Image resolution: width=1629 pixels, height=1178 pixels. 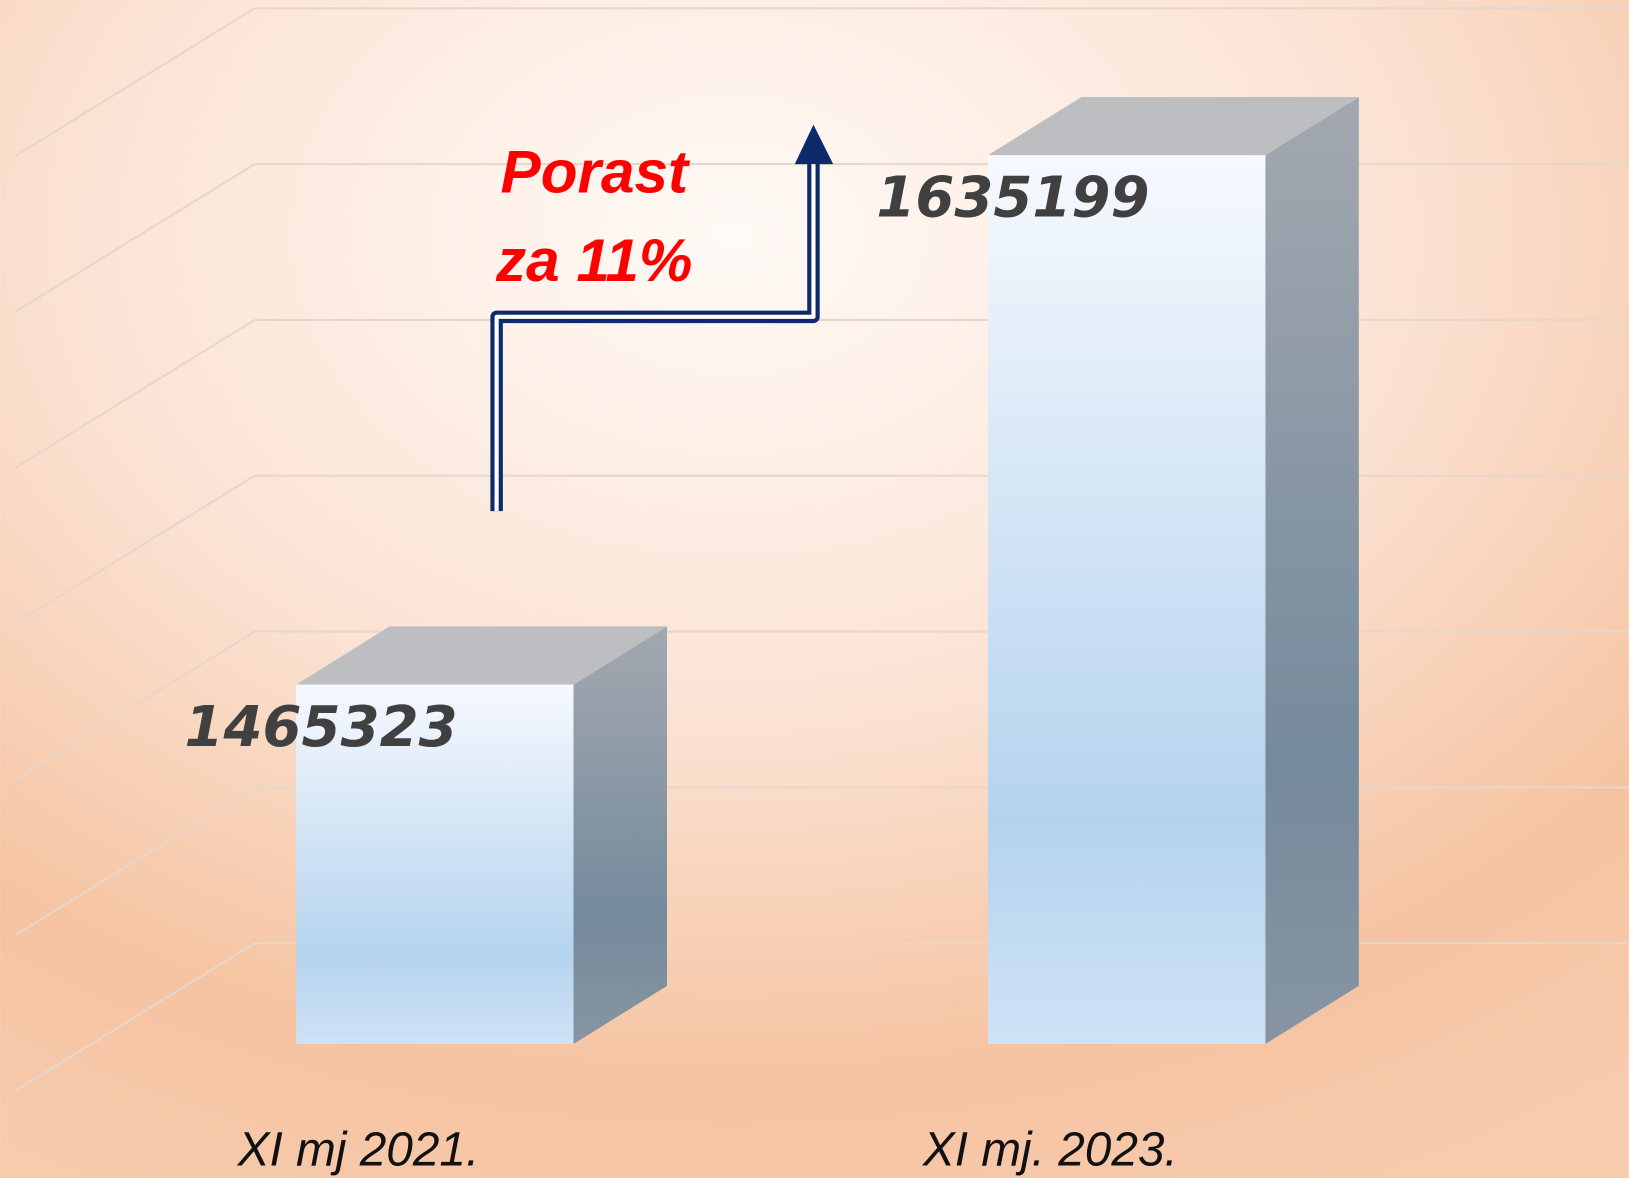 I want to click on arrow, so click(x=662, y=318).